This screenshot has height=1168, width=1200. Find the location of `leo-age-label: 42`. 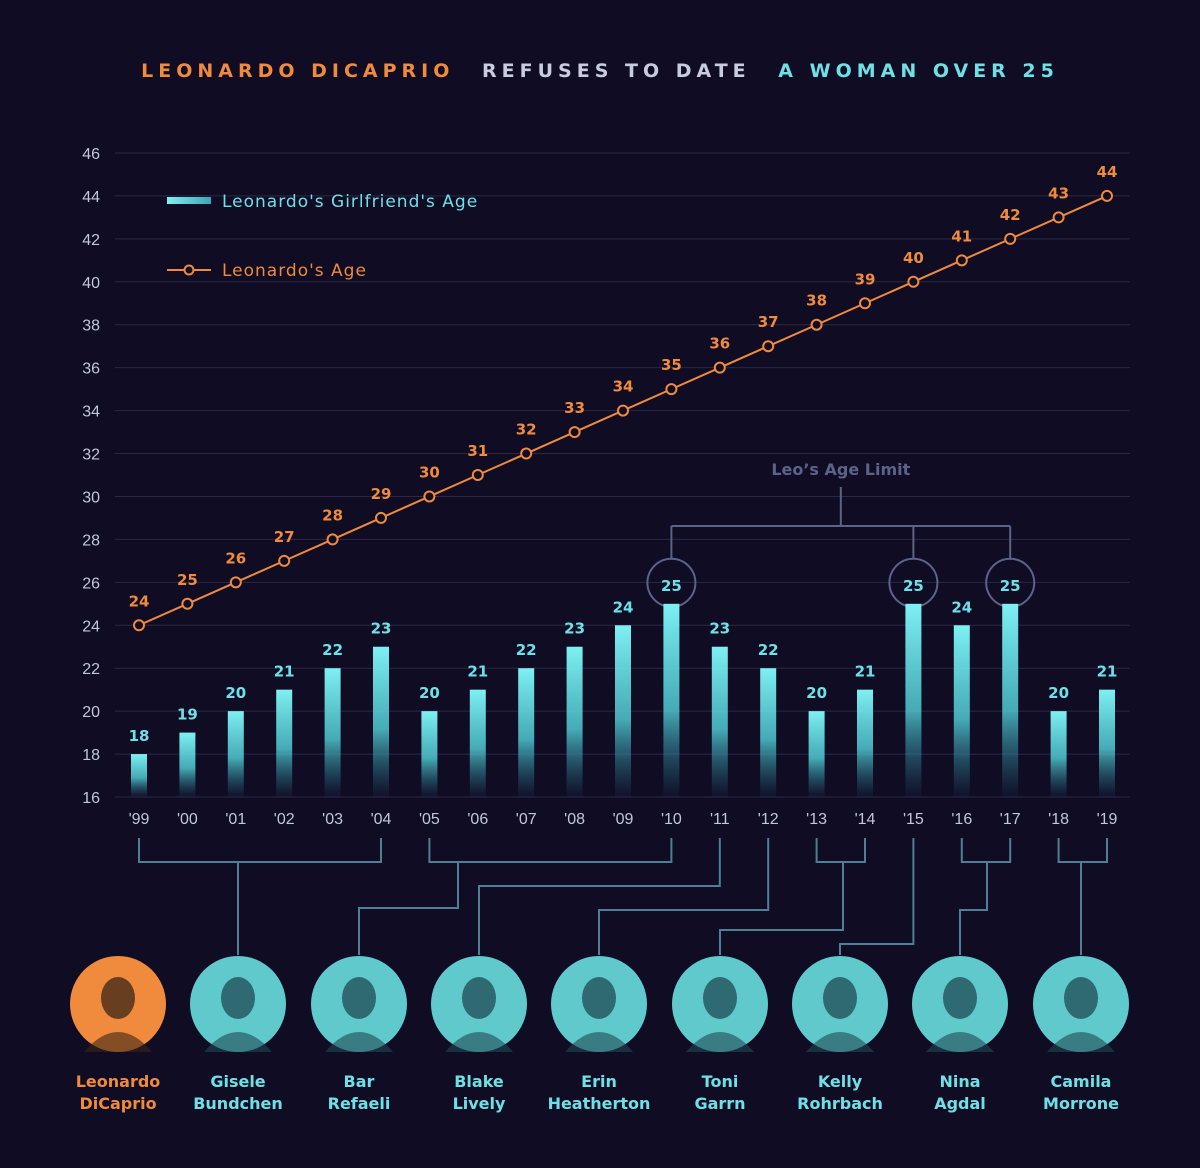

leo-age-label: 42 is located at coordinates (1010, 215).